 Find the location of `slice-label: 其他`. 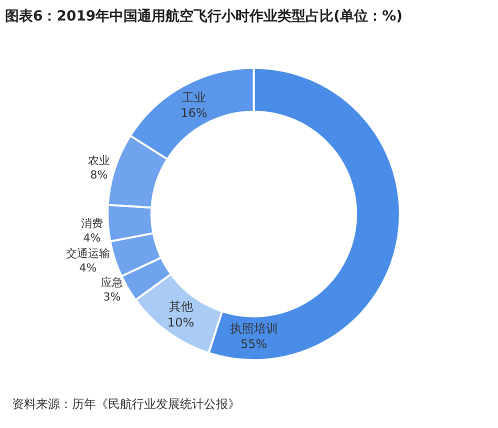

slice-label: 其他 is located at coordinates (180, 307).